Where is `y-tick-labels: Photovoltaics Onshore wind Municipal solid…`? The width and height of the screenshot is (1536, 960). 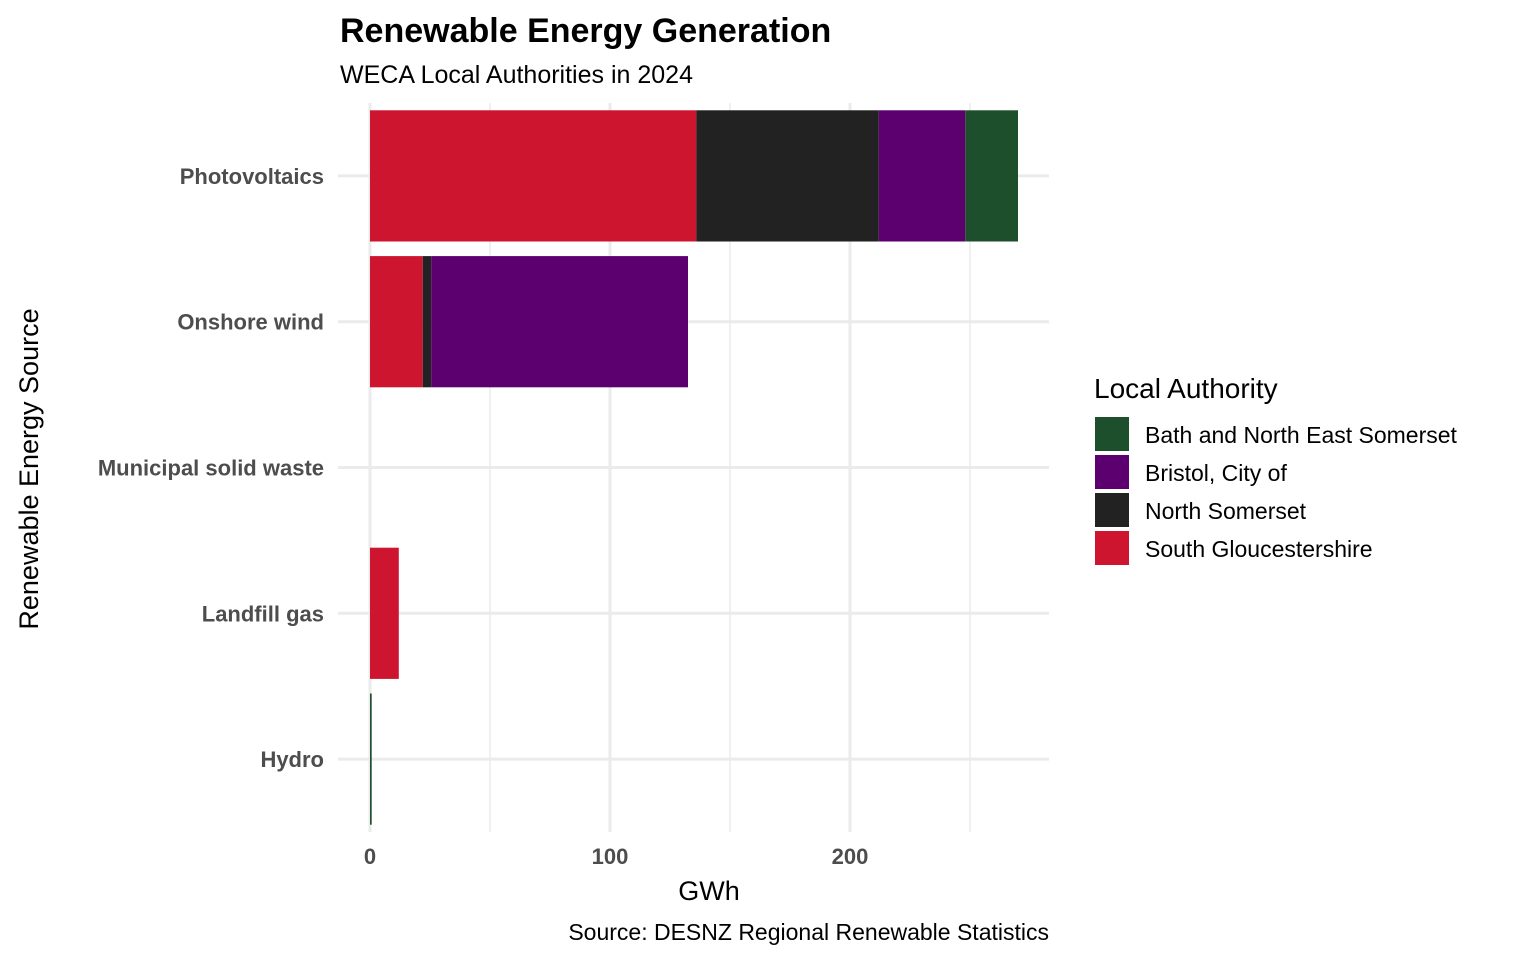 y-tick-labels: Photovoltaics Onshore wind Municipal solid… is located at coordinates (211, 468).